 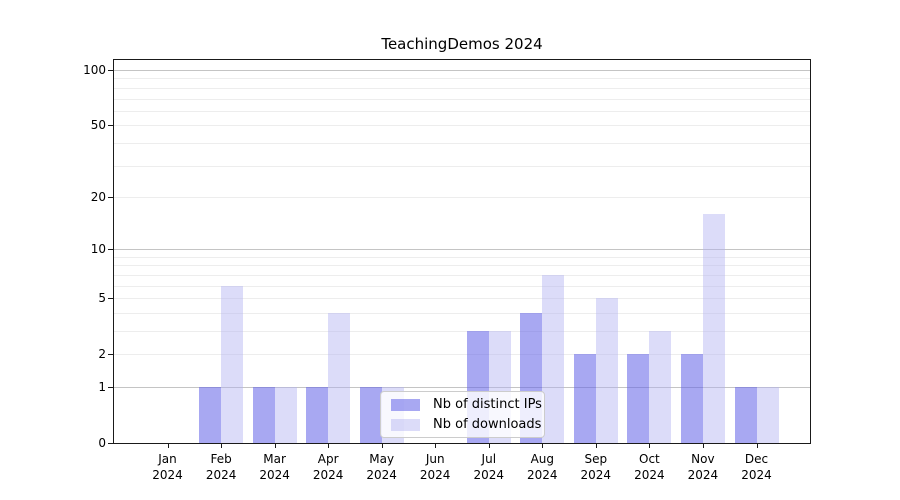 What do you see at coordinates (584, 398) in the screenshot?
I see `bar-distinct-ips-sep` at bounding box center [584, 398].